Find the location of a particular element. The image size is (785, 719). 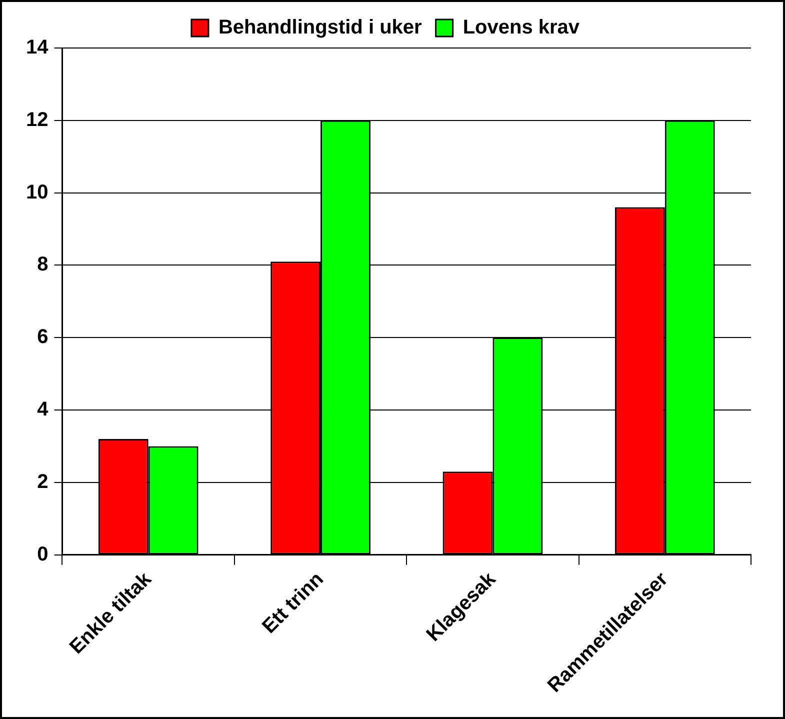

y-tick-label: 6 is located at coordinates (42, 337).